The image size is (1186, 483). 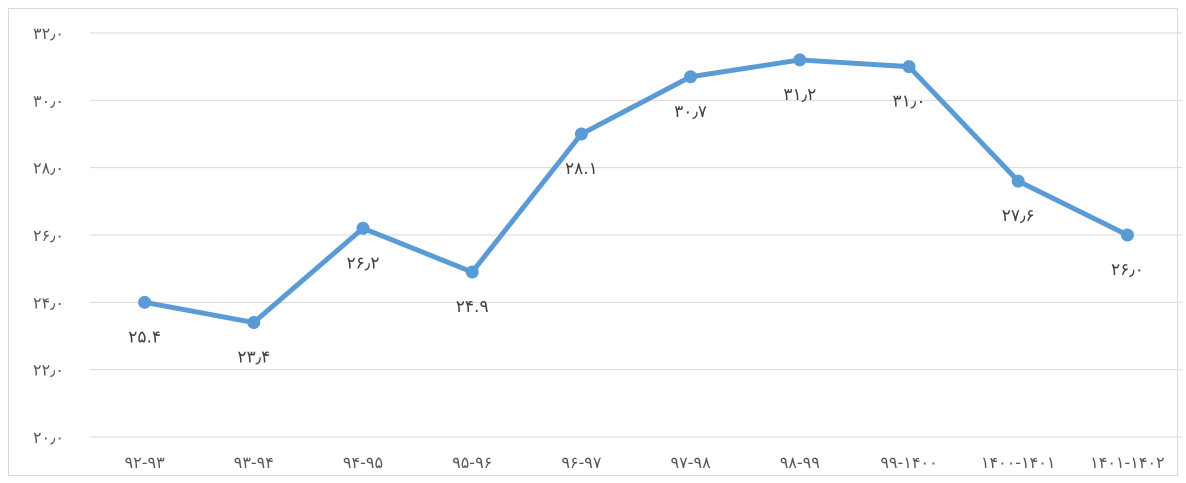 What do you see at coordinates (48, 168) in the screenshot?
I see `y-tick-label: ۲۸٫۰` at bounding box center [48, 168].